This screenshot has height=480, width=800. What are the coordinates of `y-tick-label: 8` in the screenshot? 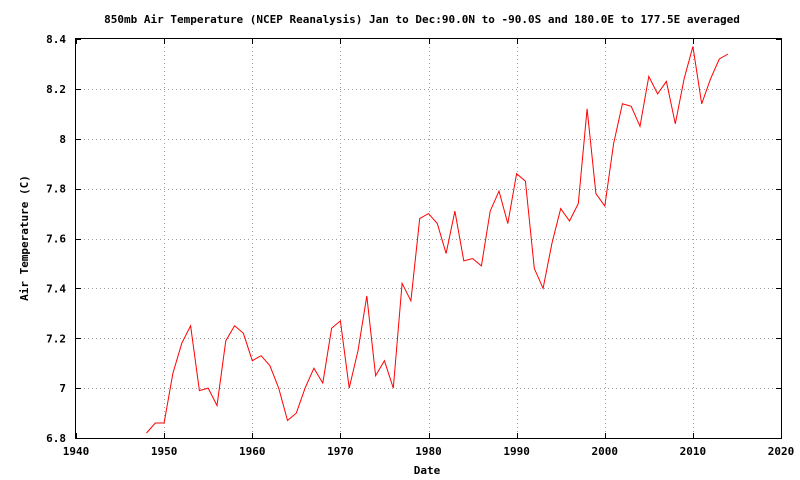 It's located at (62, 139).